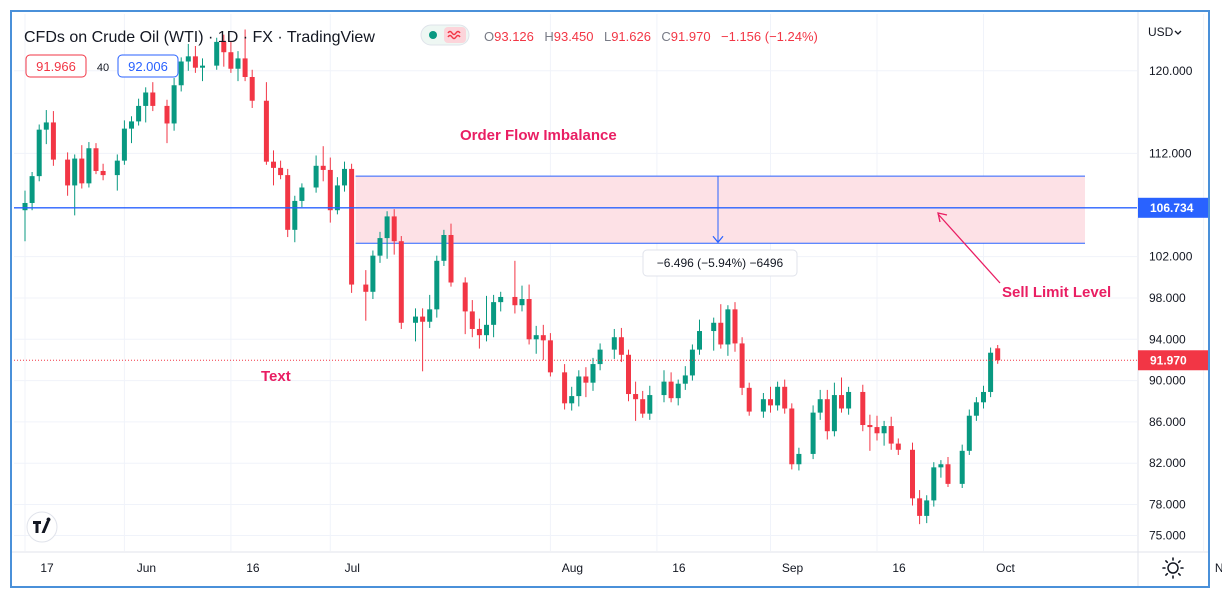 The width and height of the screenshot is (1222, 598). Describe the element at coordinates (514, 36) in the screenshot. I see `open-value: 93.126` at that location.